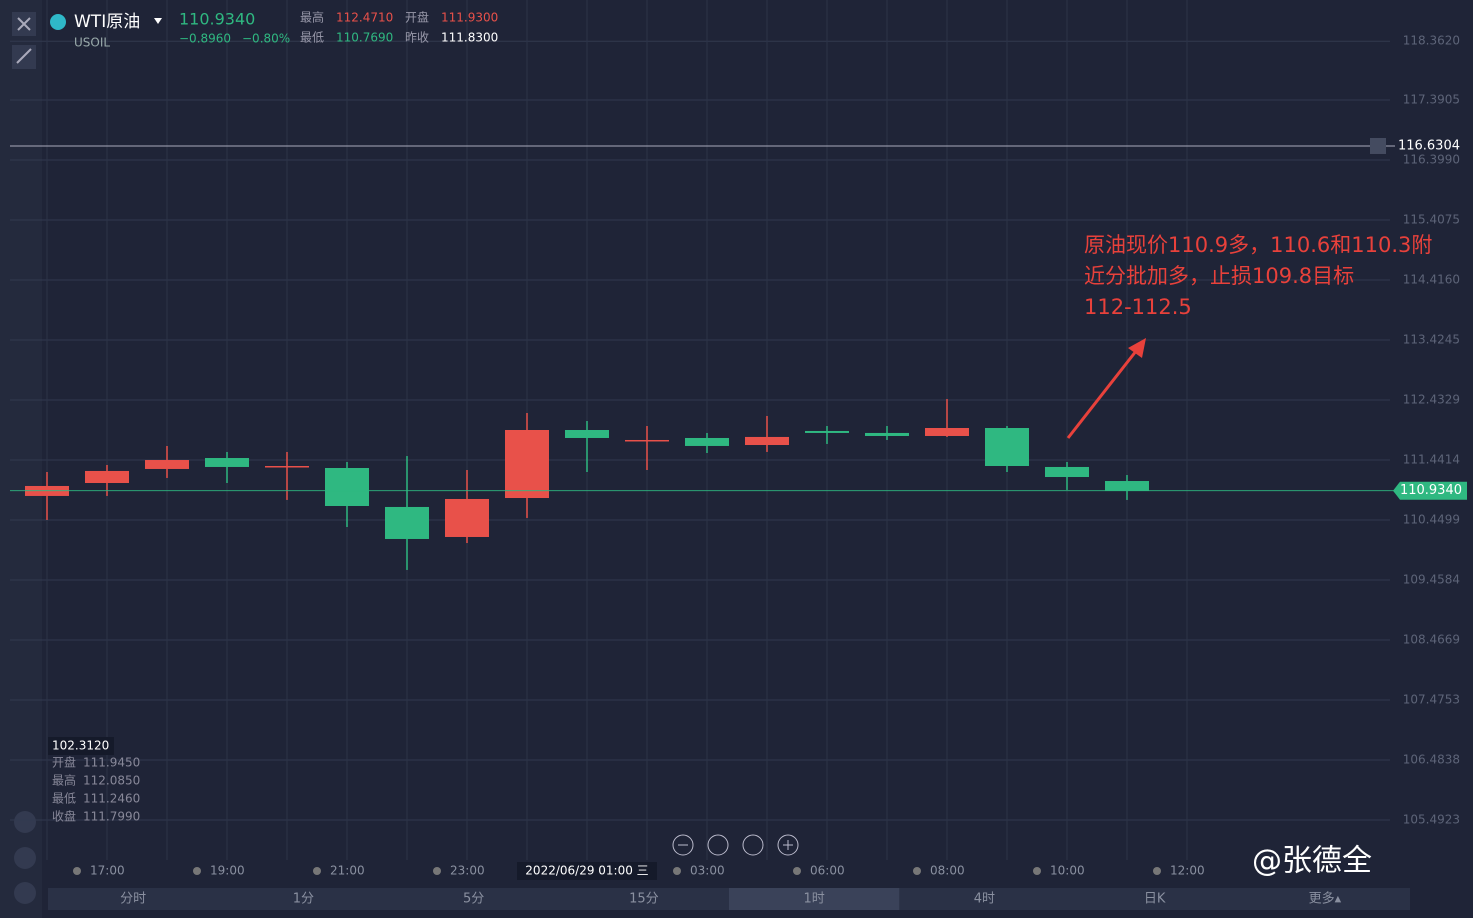  What do you see at coordinates (1138, 307) in the screenshot?
I see `annotation-line: 112-112.5` at bounding box center [1138, 307].